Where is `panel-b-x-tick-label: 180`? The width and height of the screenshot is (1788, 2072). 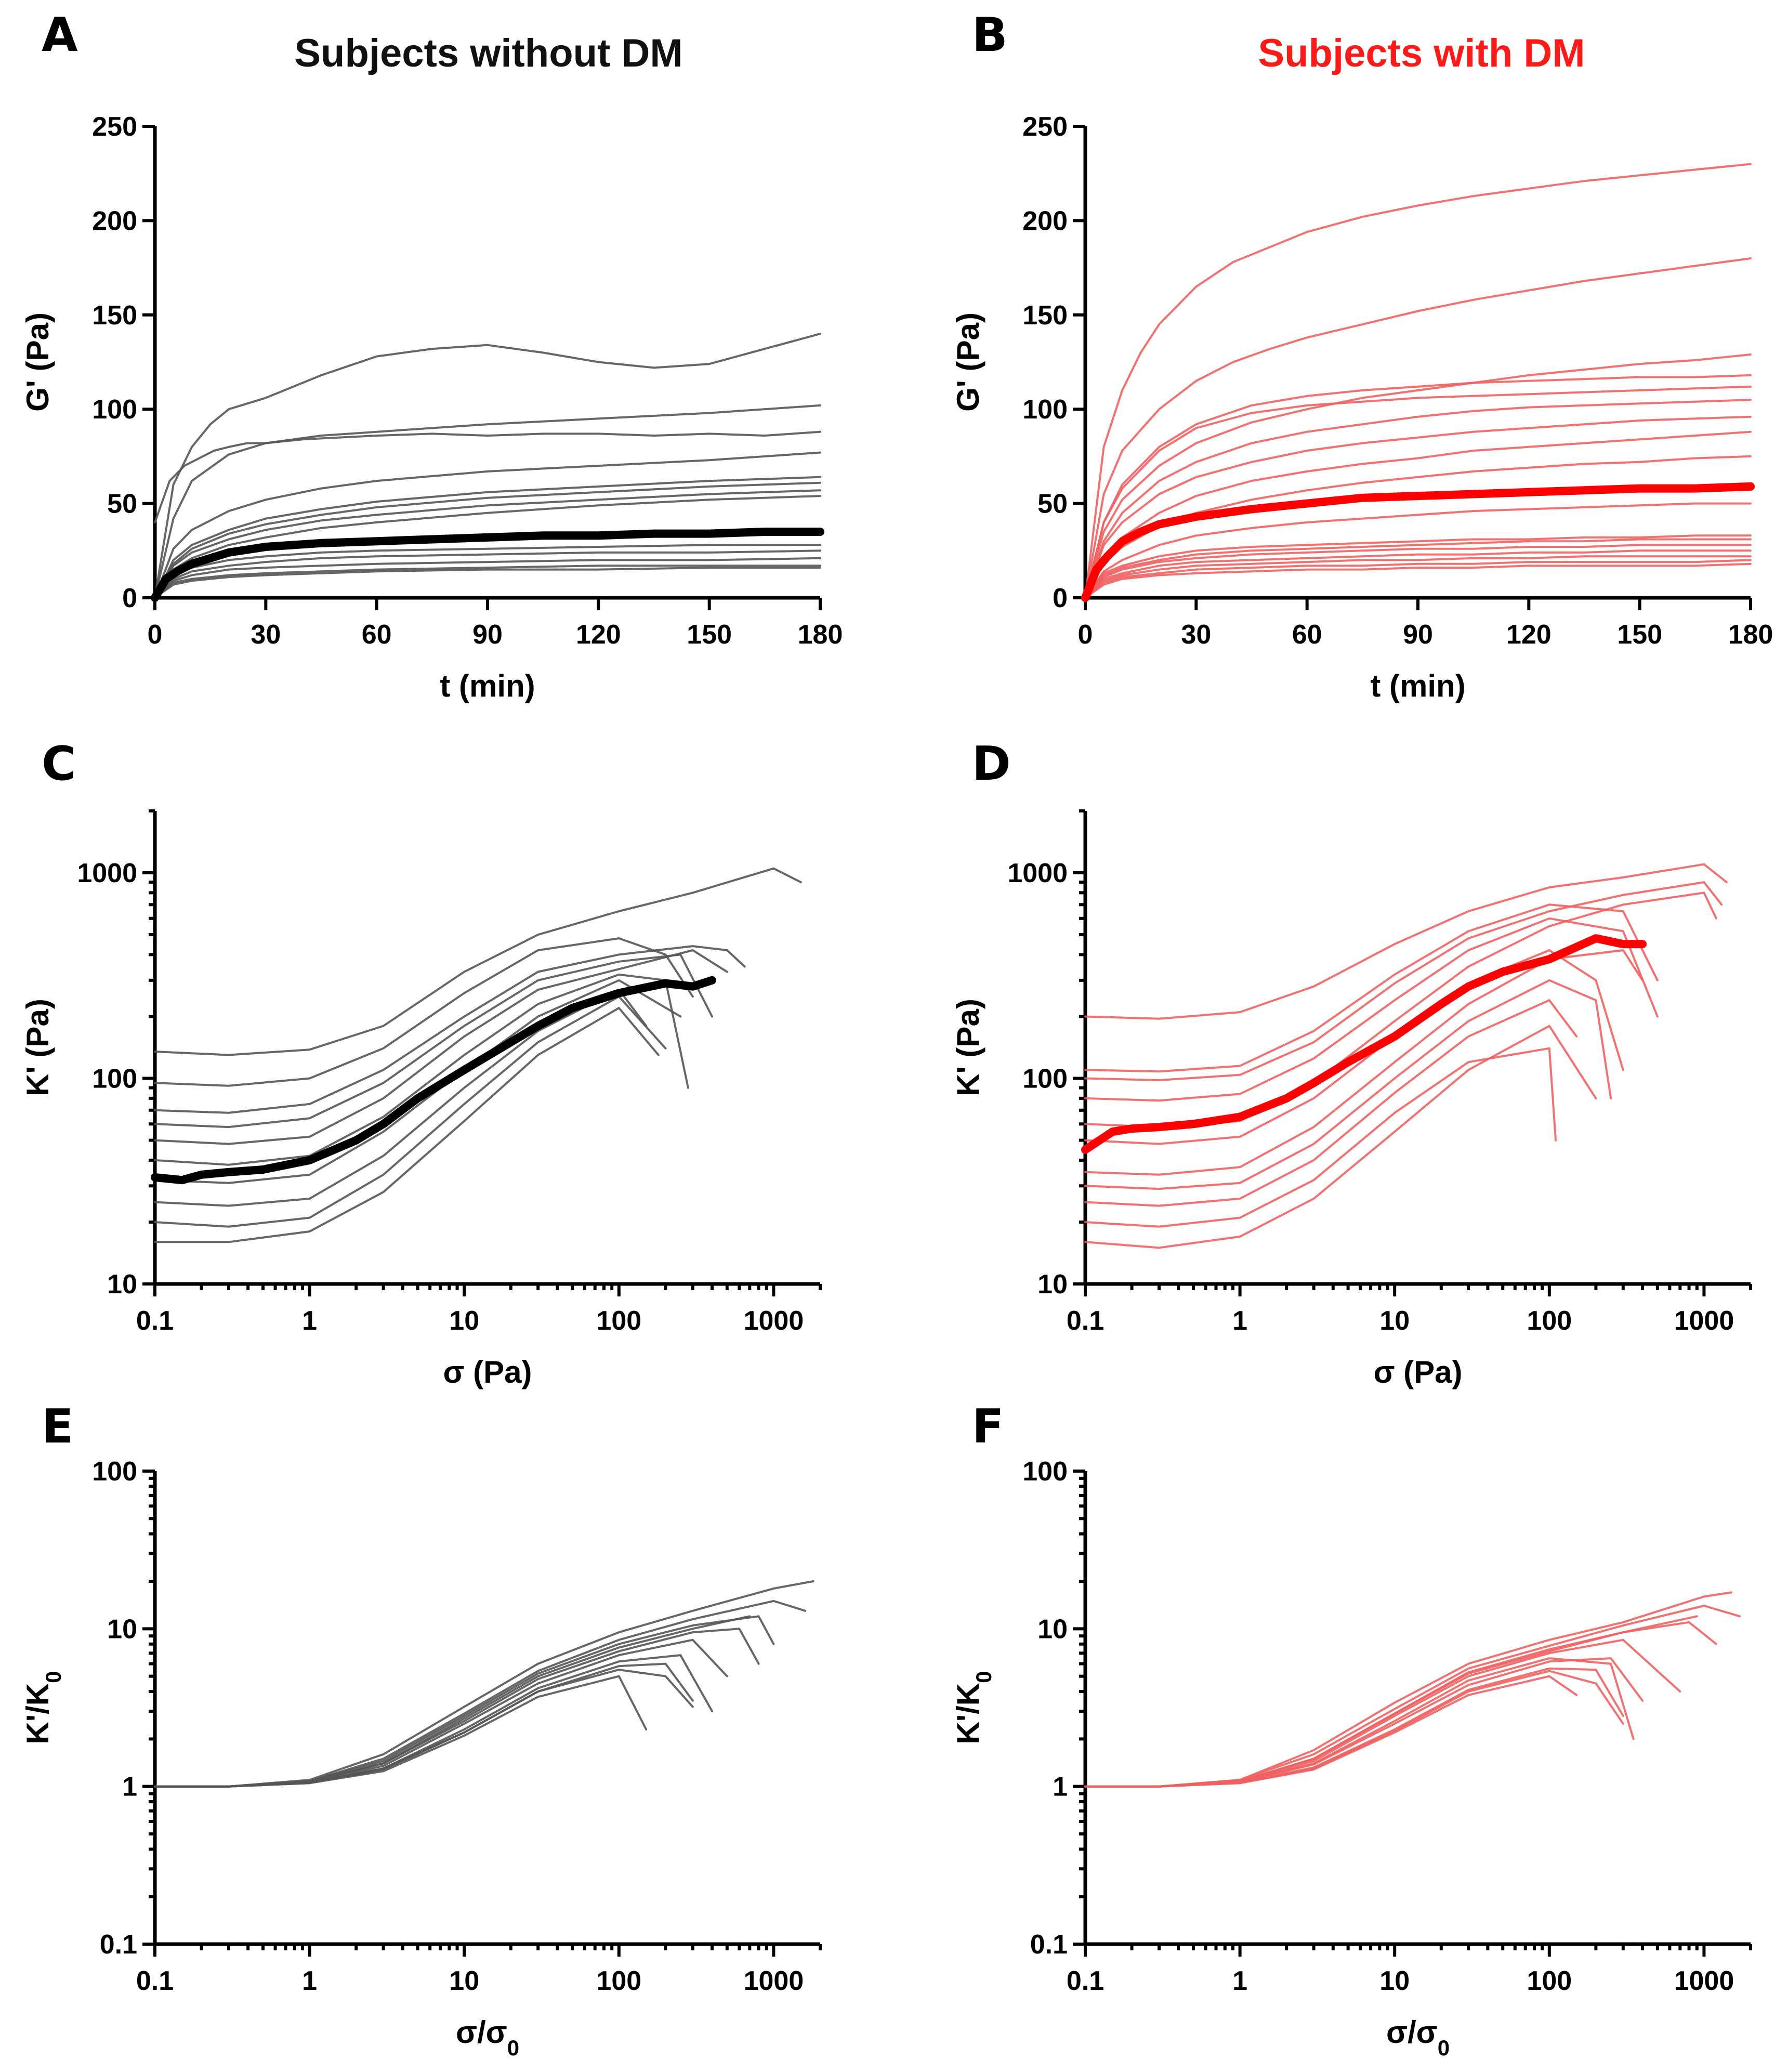 panel-b-x-tick-label: 180 is located at coordinates (1750, 635).